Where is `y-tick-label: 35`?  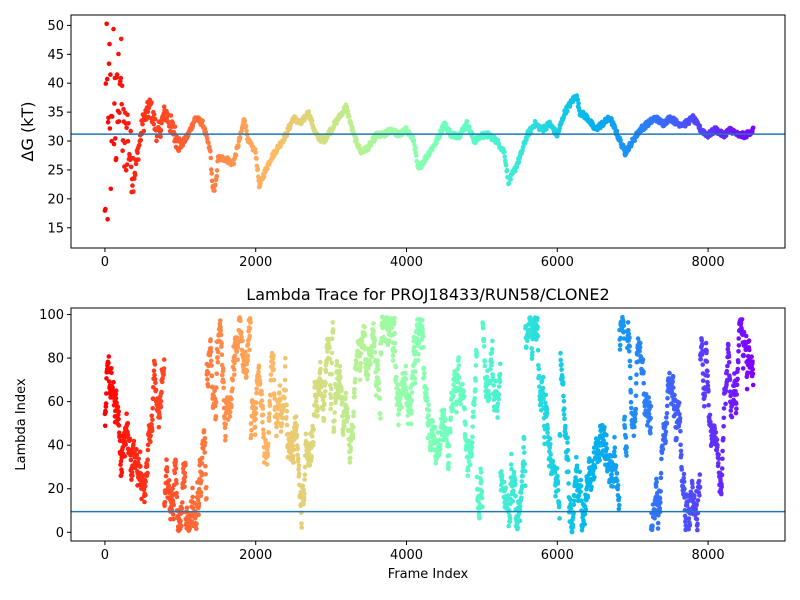 y-tick-label: 35 is located at coordinates (55, 113).